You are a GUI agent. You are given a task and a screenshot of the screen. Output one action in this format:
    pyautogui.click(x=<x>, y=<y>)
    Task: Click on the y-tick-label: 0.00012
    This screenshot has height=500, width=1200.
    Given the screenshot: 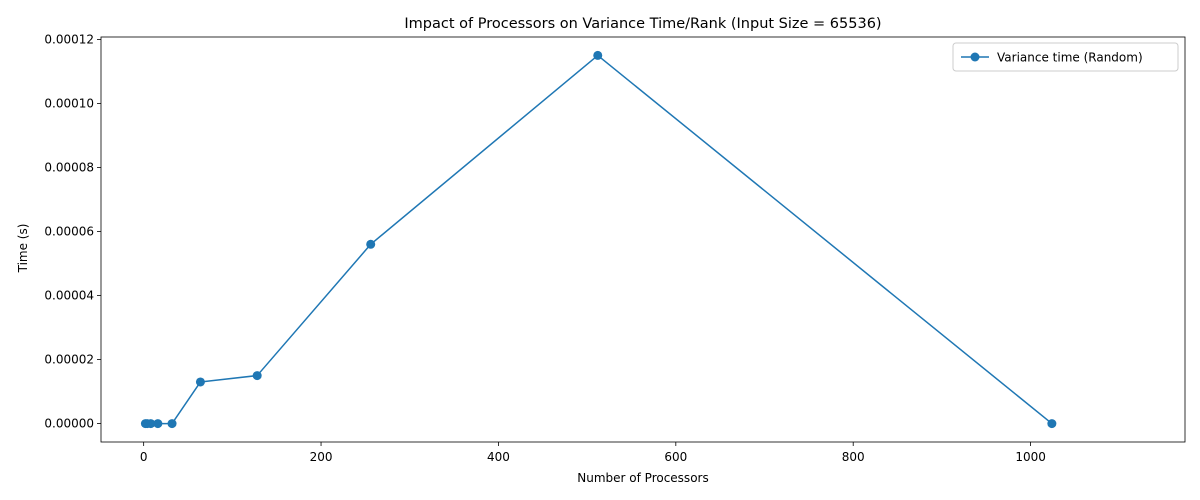 What is the action you would take?
    pyautogui.click(x=69, y=39)
    